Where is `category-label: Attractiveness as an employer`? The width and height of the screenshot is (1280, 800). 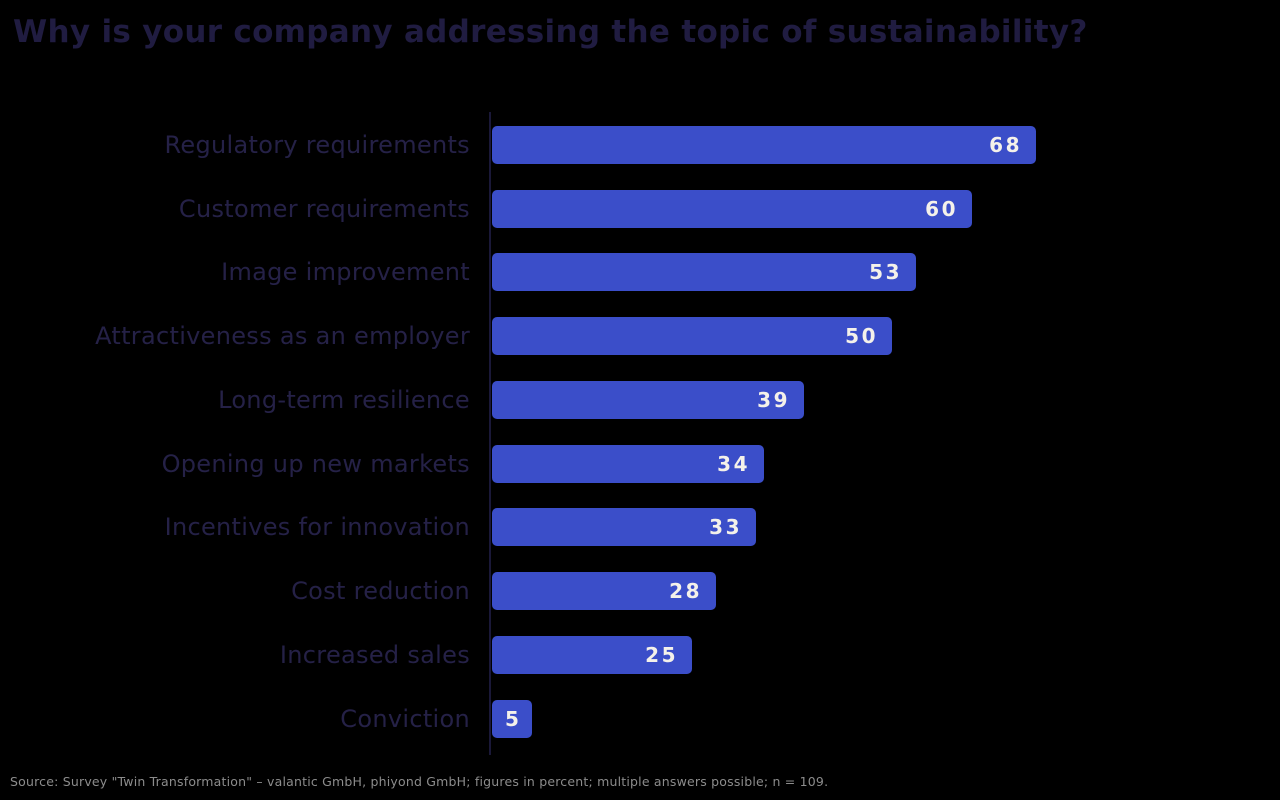 category-label: Attractiveness as an employer is located at coordinates (282, 336).